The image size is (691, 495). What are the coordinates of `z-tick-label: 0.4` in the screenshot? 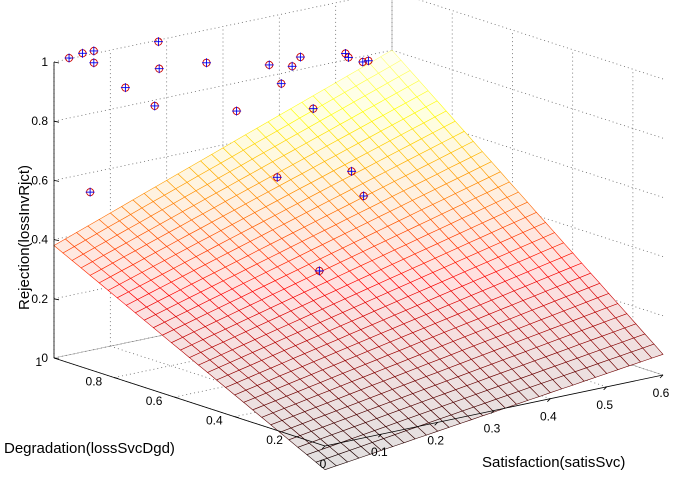 It's located at (39, 240).